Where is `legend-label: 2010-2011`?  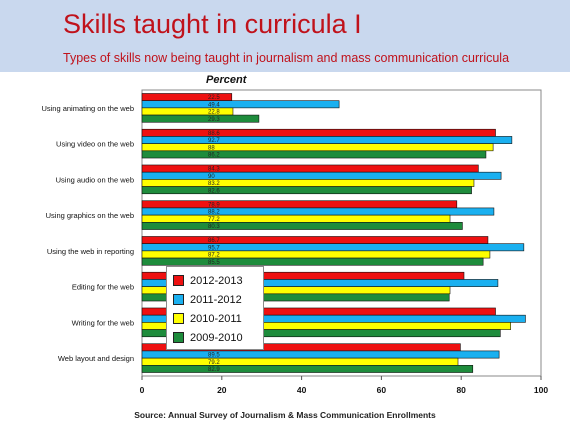 legend-label: 2010-2011 is located at coordinates (216, 318).